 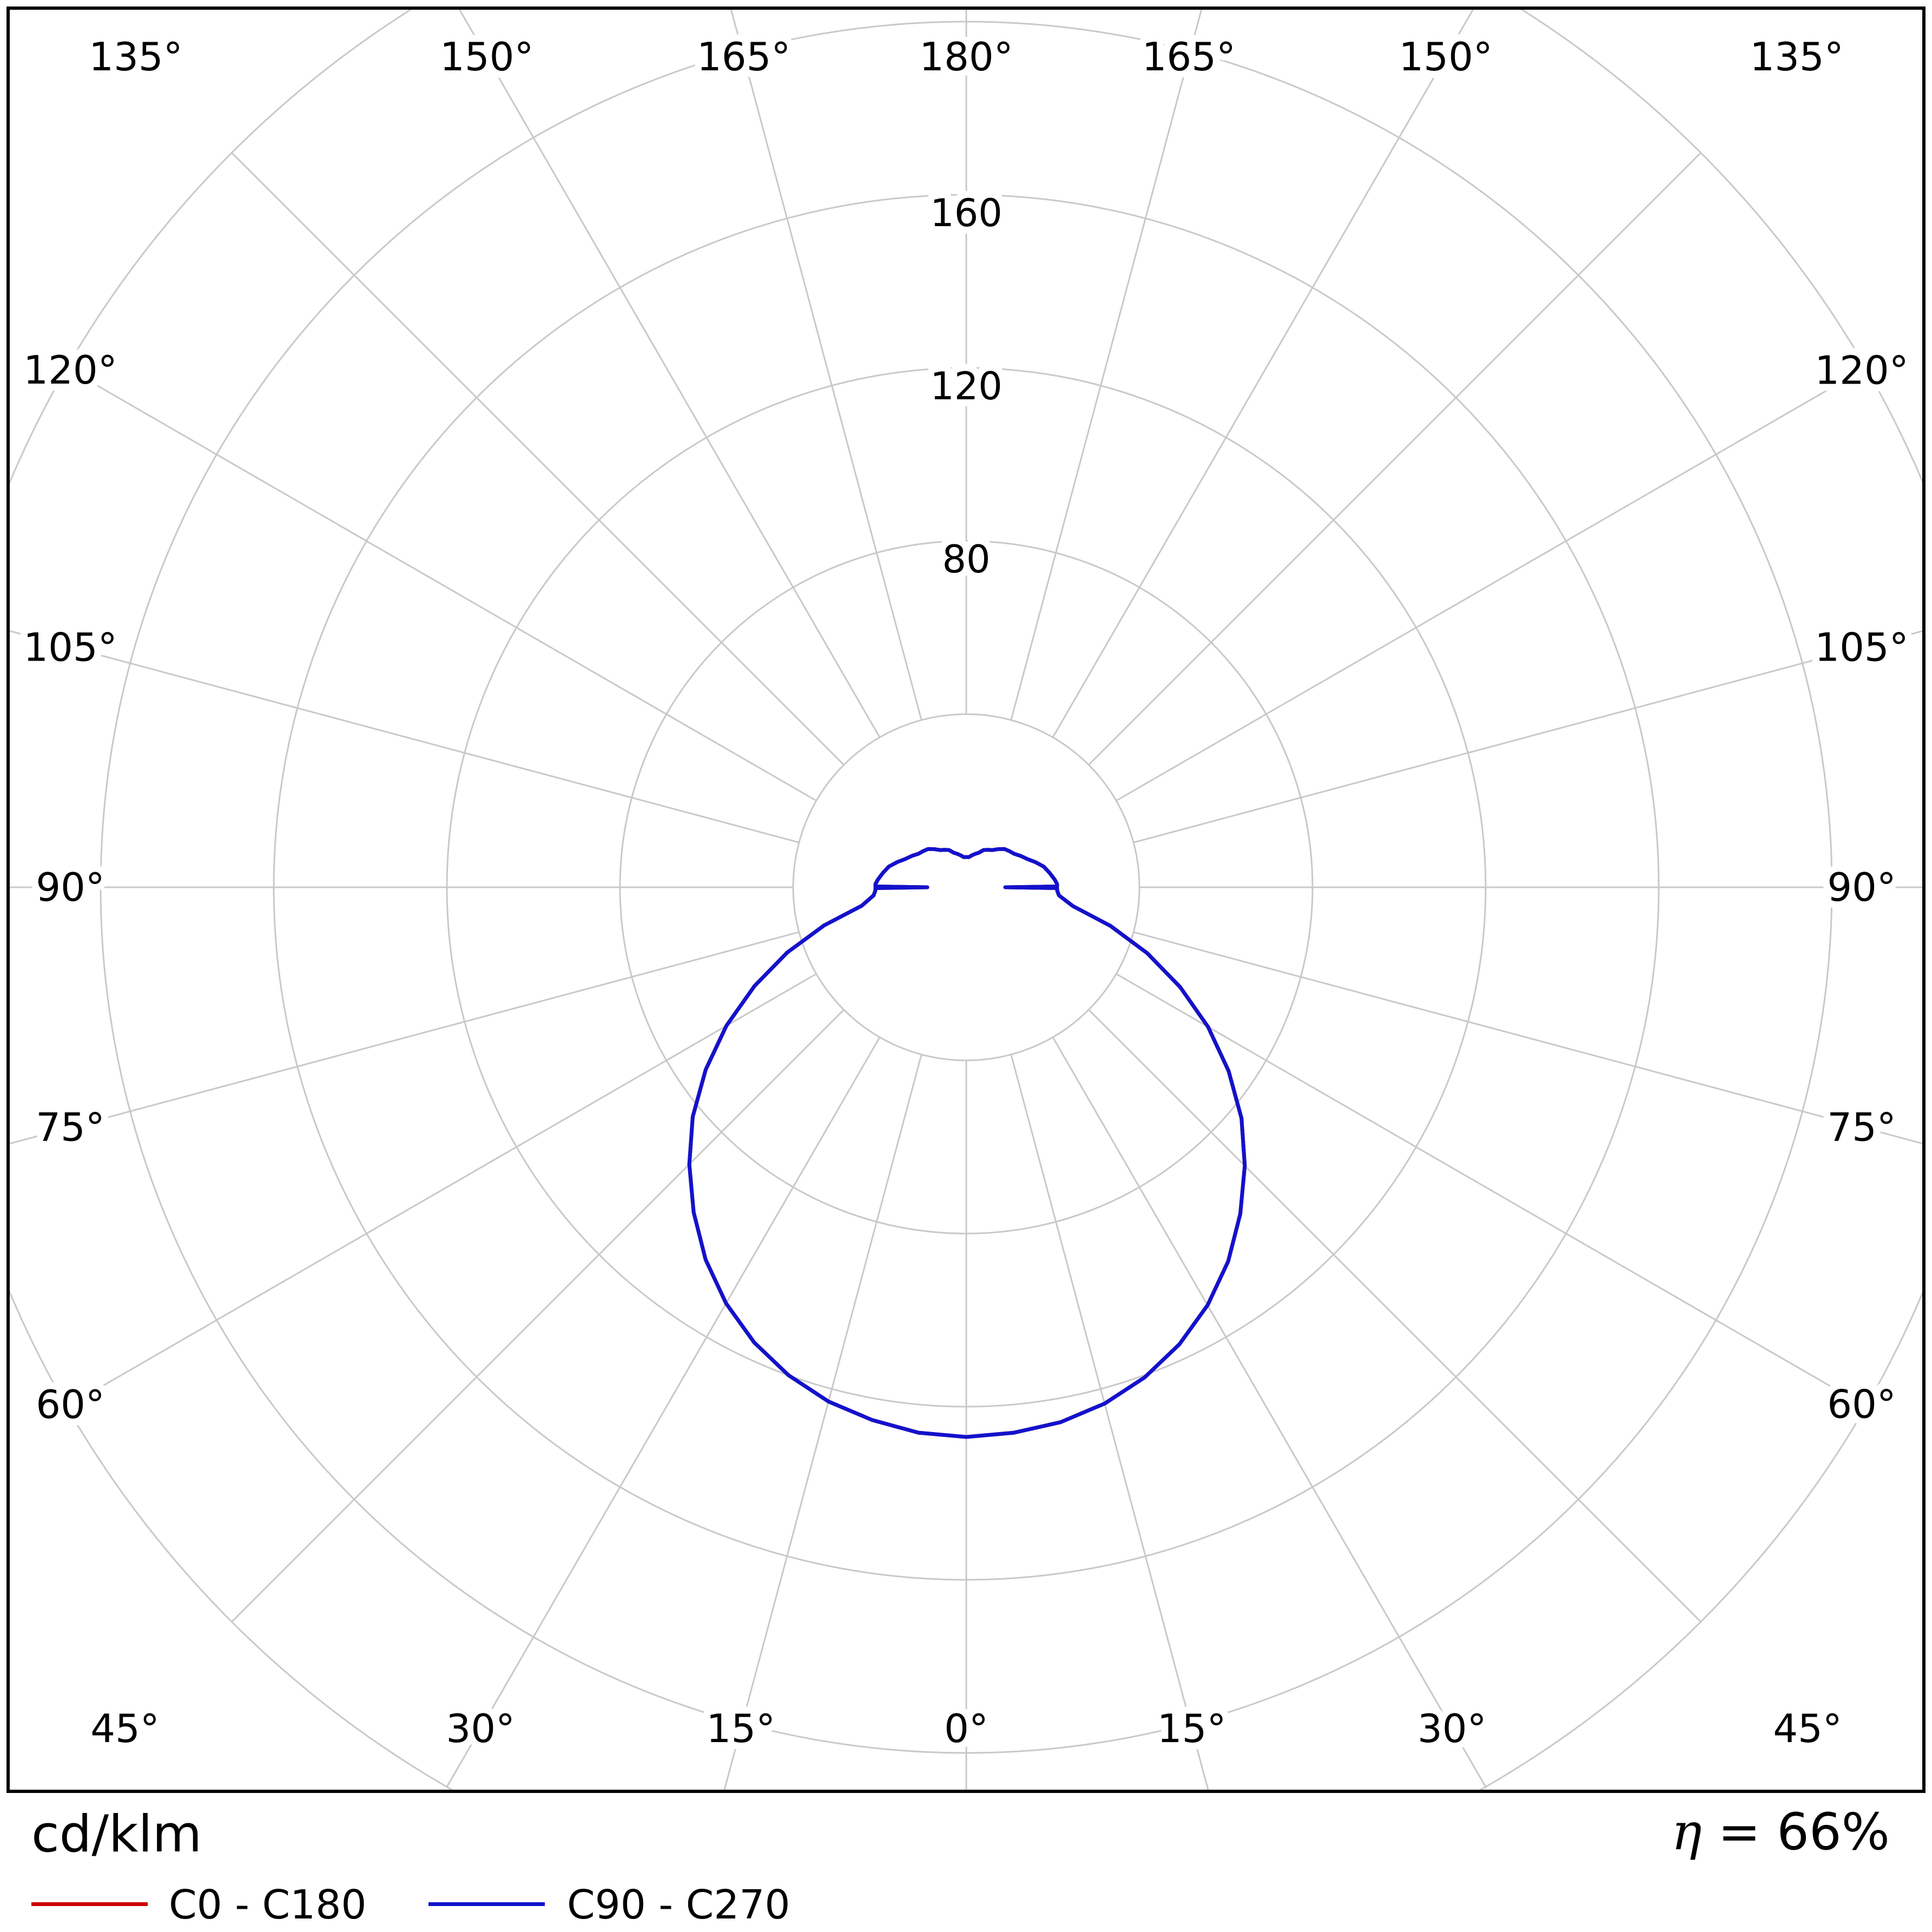 I want to click on angle-label: 0°, so click(x=966, y=1728).